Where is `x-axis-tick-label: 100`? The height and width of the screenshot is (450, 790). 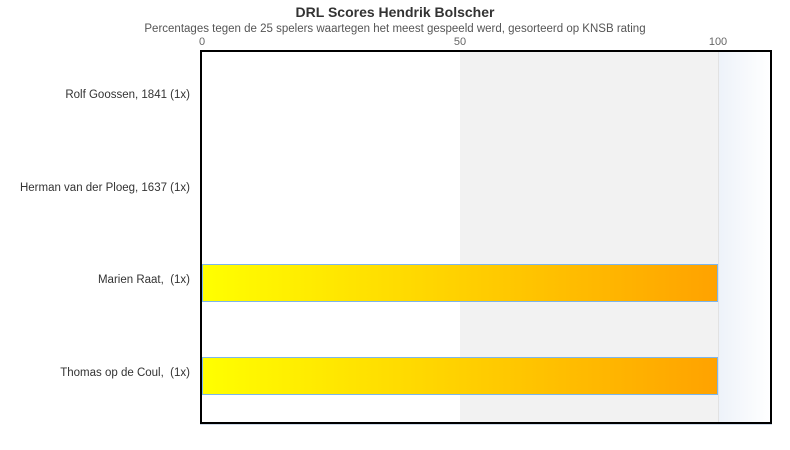
x-axis-tick-label: 100 is located at coordinates (718, 42).